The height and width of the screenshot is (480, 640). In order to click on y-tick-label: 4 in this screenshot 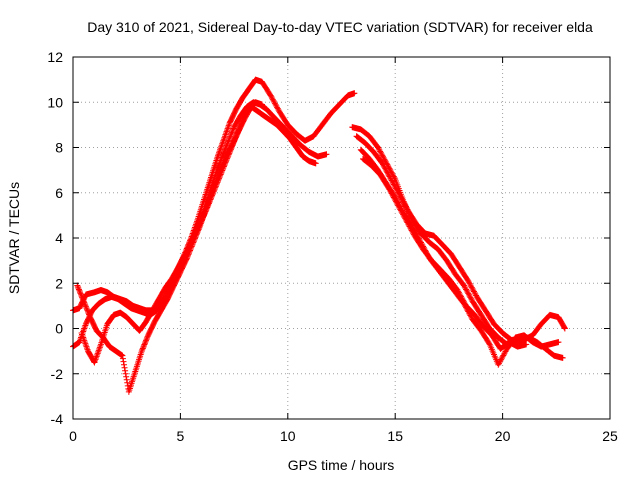, I will do `click(59, 238)`.